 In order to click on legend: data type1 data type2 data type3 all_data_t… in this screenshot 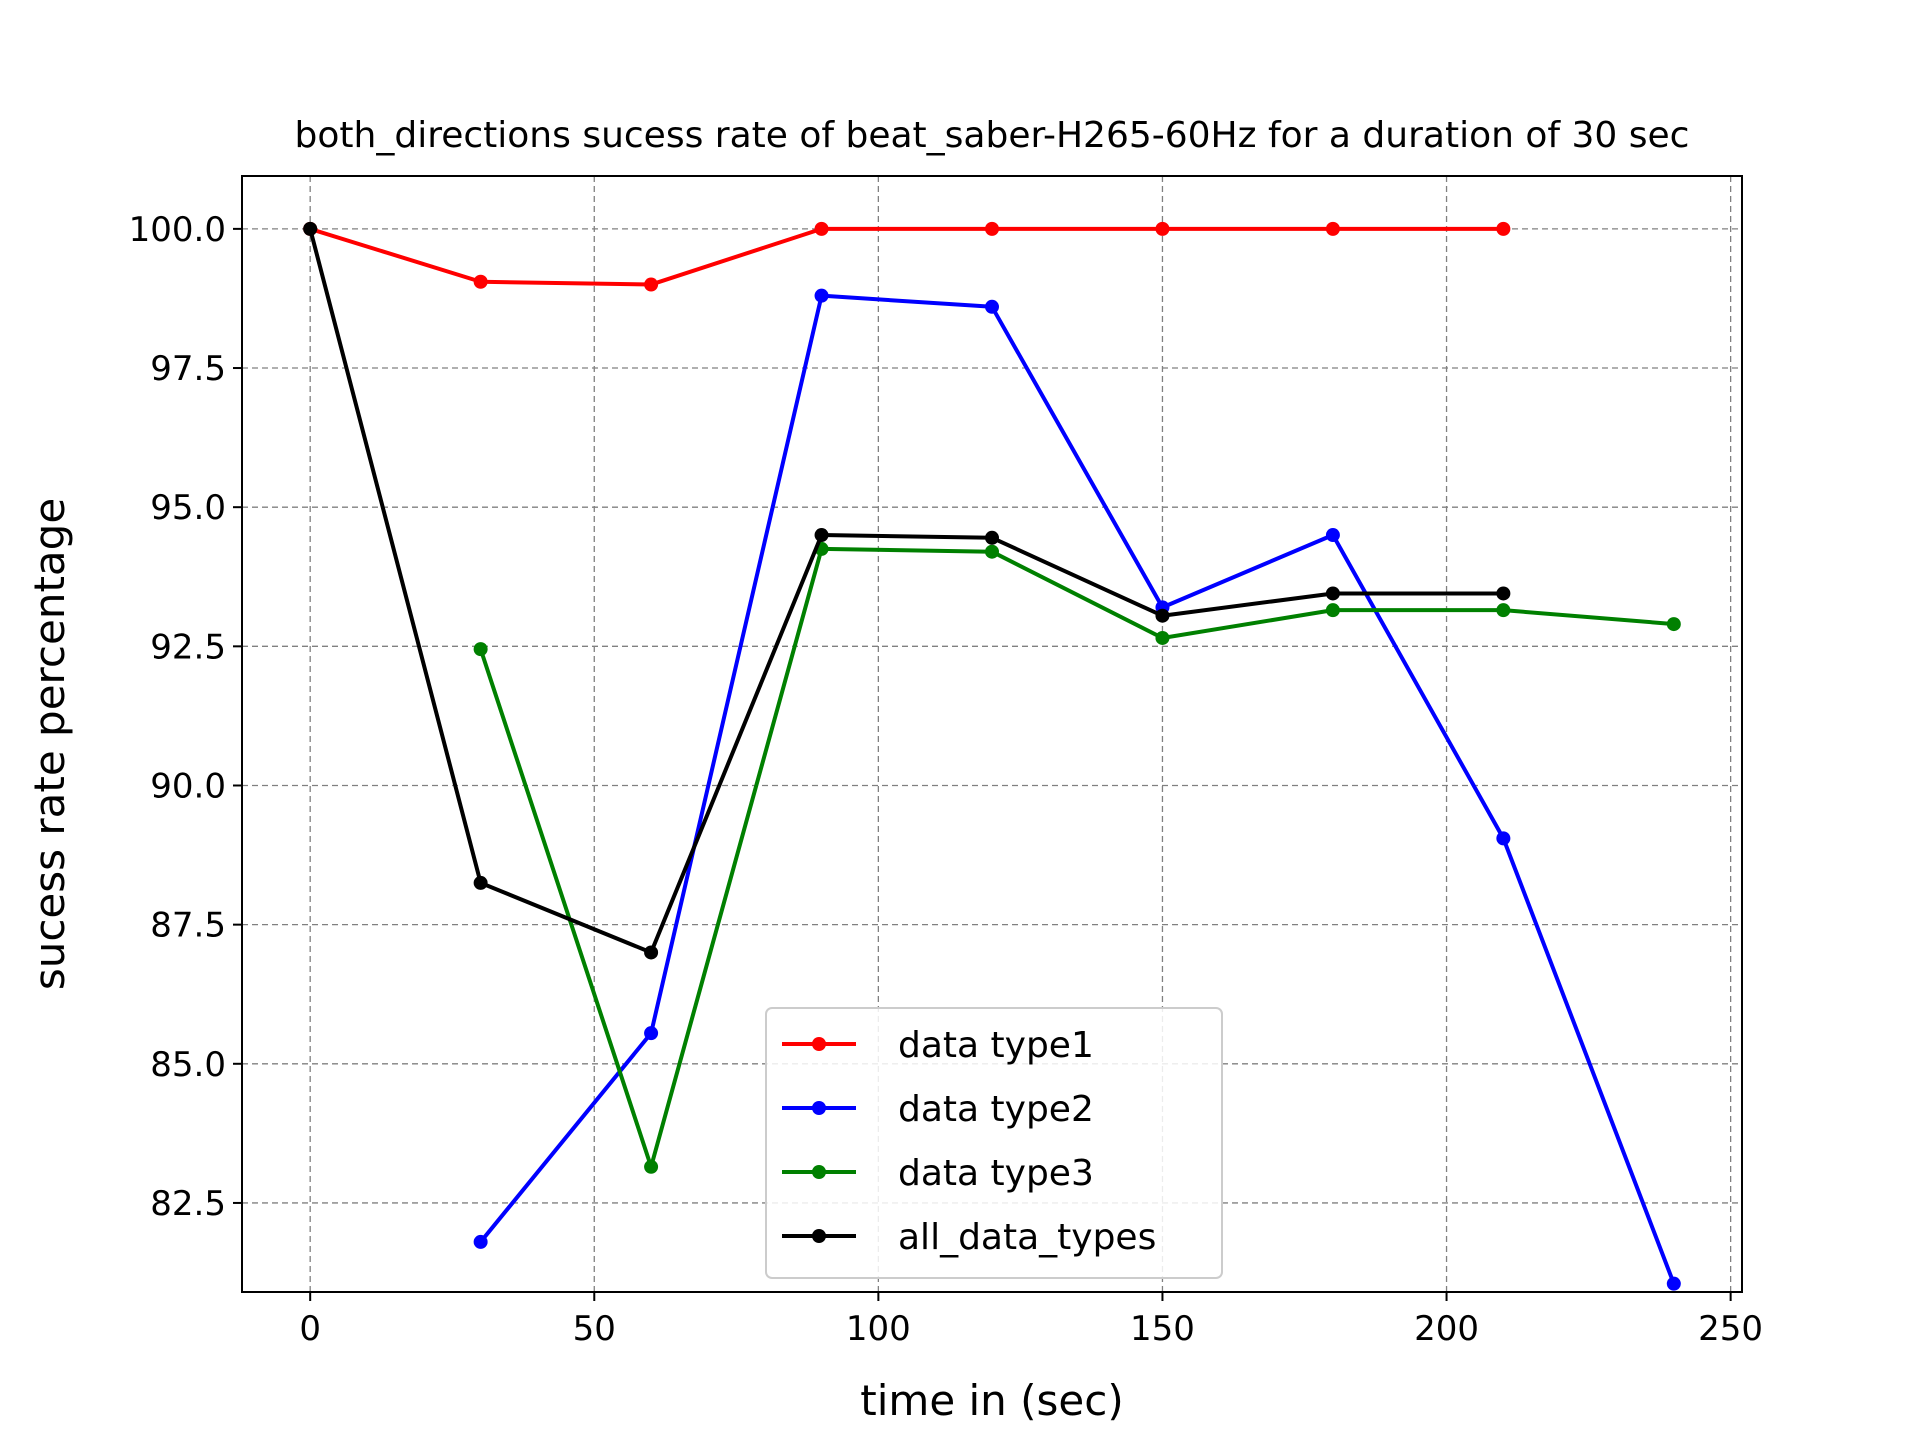, I will do `click(994, 1143)`.